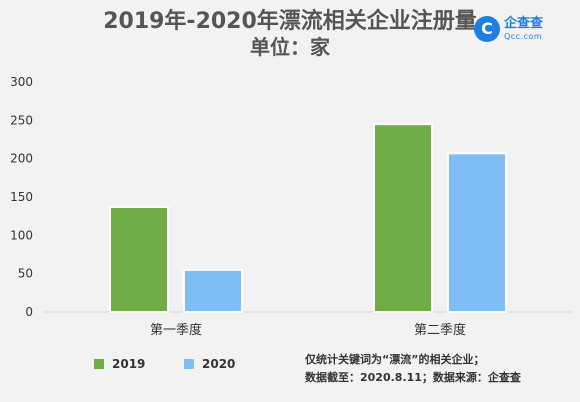 This screenshot has width=580, height=402. What do you see at coordinates (219, 364) in the screenshot?
I see `legend-label-2020: 2020` at bounding box center [219, 364].